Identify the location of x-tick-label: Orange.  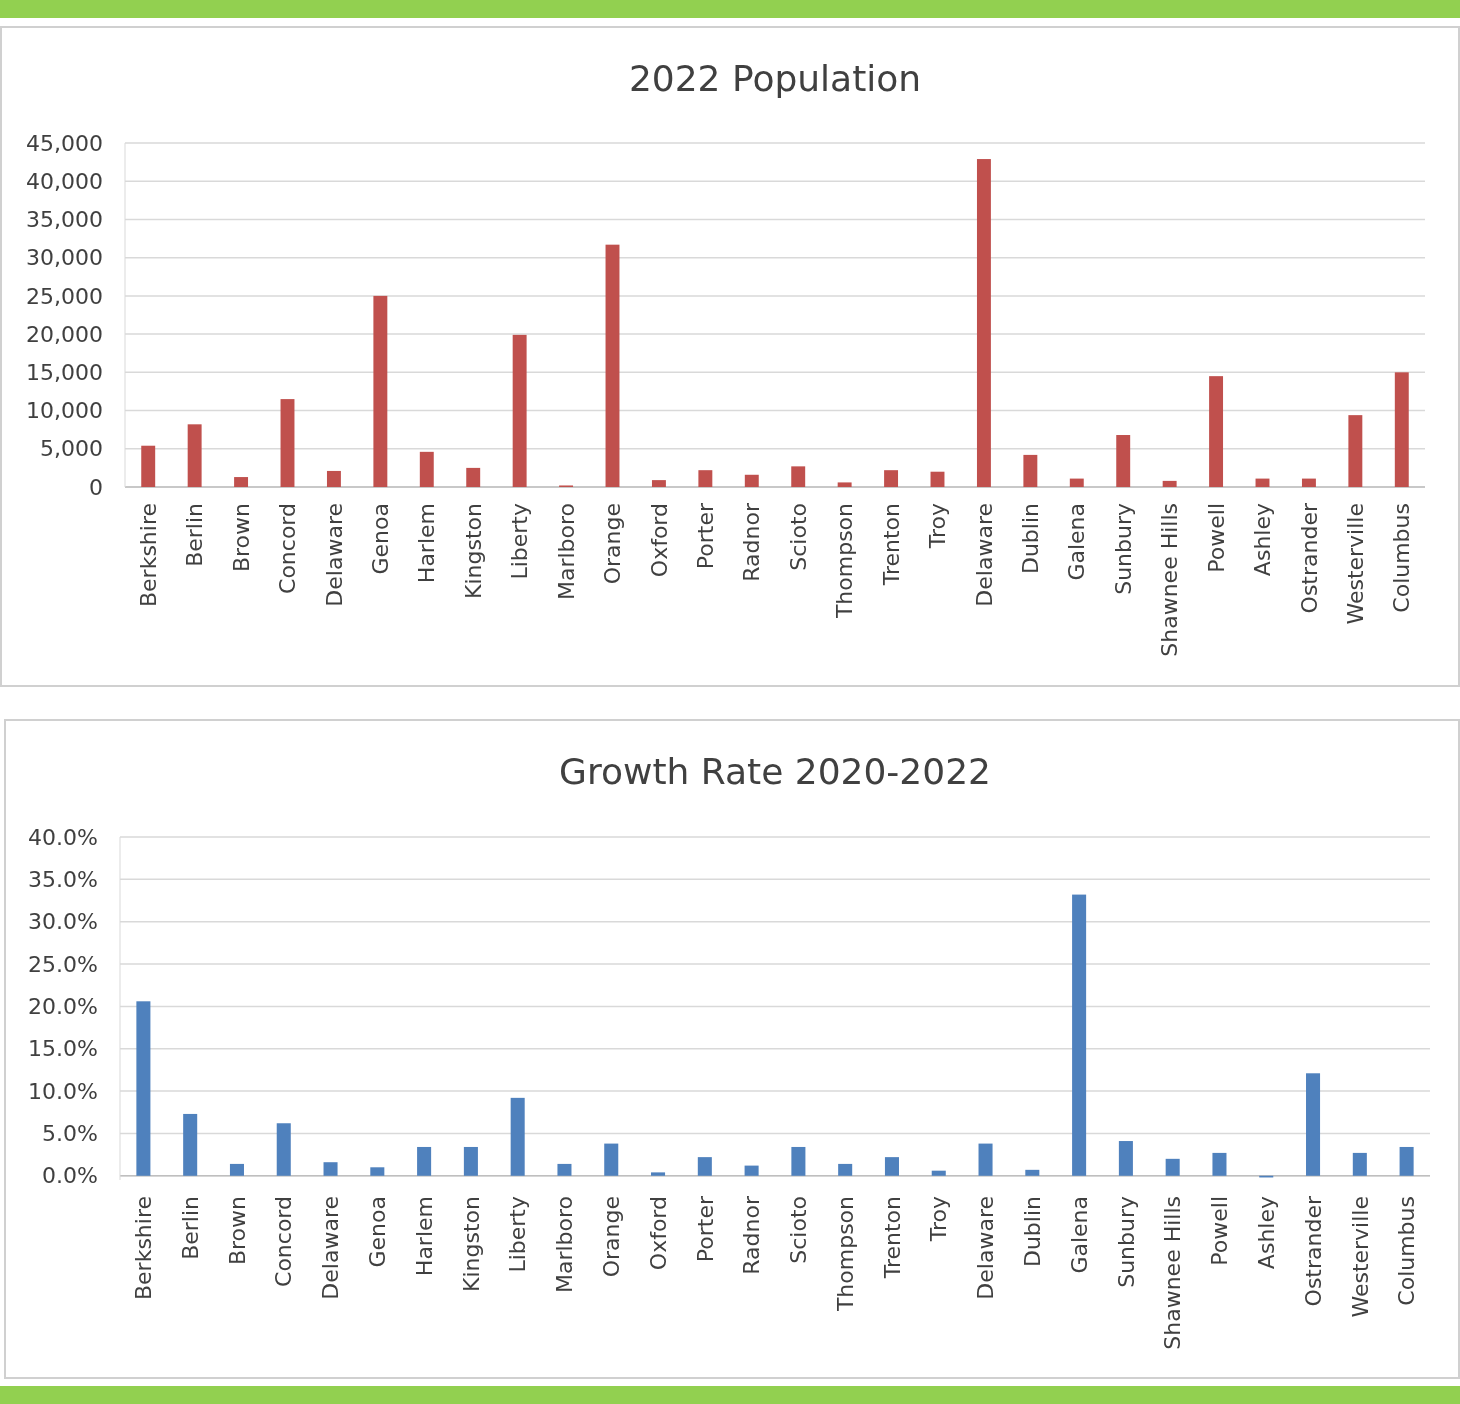
(613, 544).